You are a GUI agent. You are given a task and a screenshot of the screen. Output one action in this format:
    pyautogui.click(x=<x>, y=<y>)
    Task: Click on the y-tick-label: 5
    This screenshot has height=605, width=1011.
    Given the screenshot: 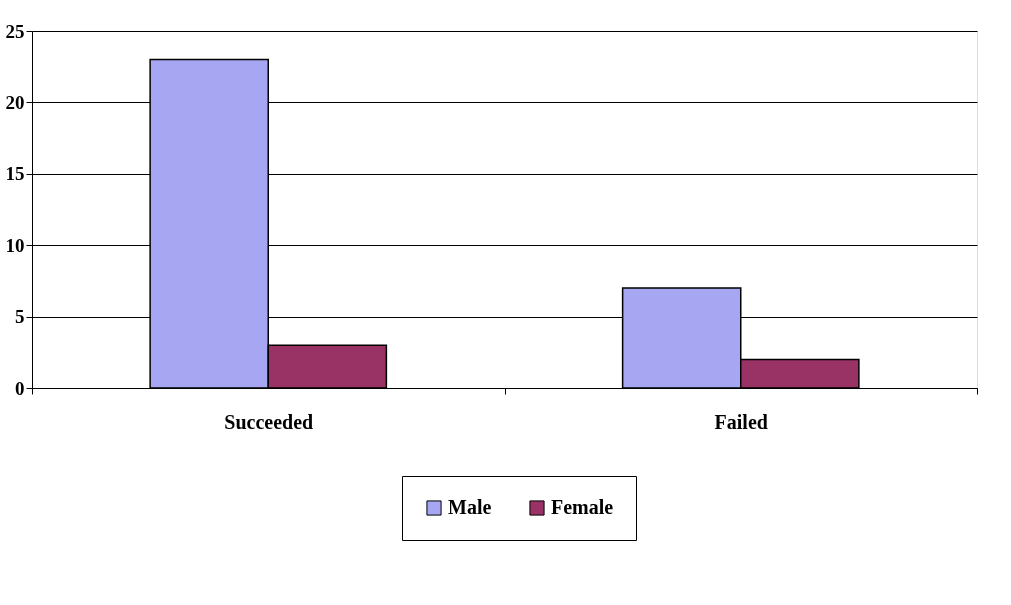 What is the action you would take?
    pyautogui.click(x=20, y=317)
    